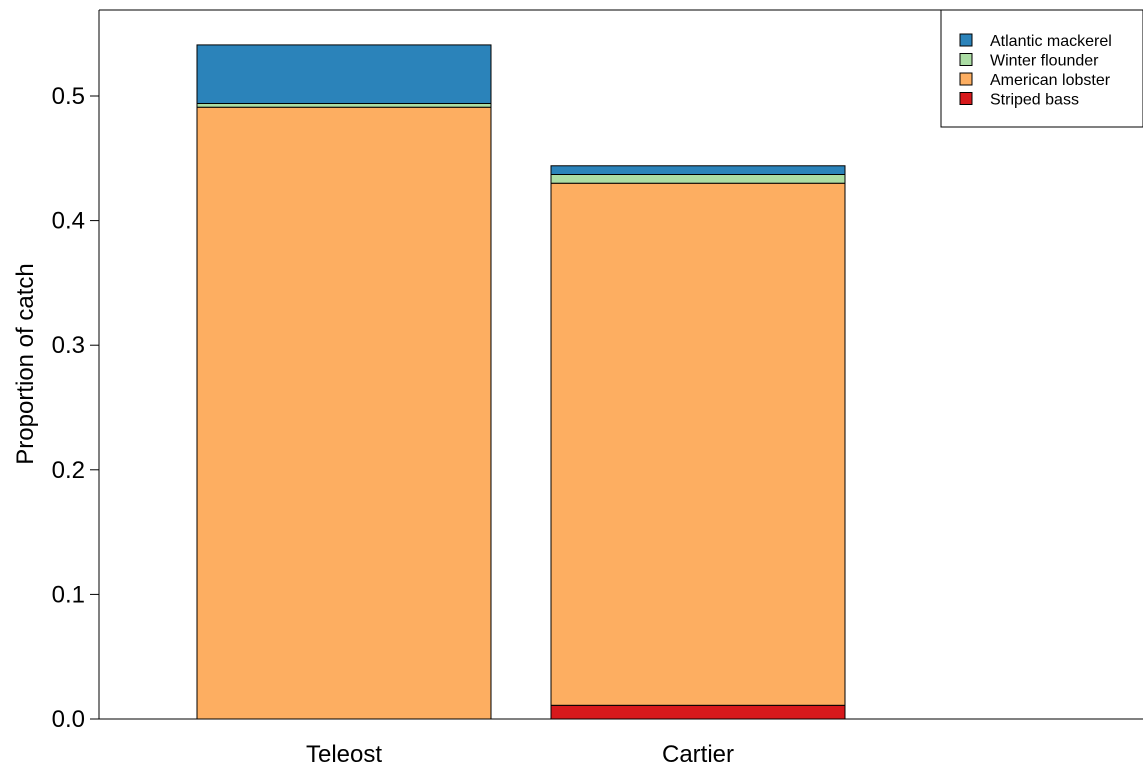 The height and width of the screenshot is (767, 1143). What do you see at coordinates (25, 363) in the screenshot?
I see `y-axis-title: Proportion of catch` at bounding box center [25, 363].